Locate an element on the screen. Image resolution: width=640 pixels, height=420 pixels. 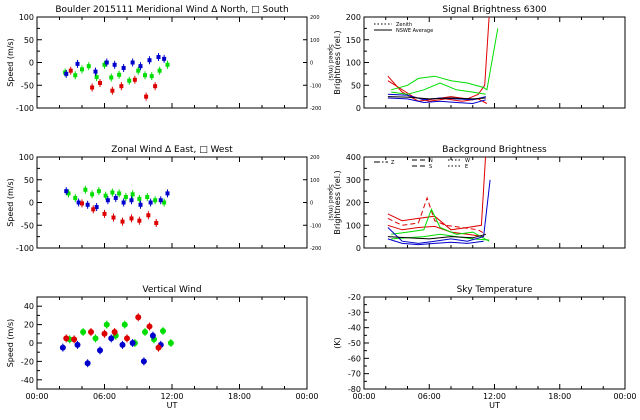
background-title: Background Brightness is located at coordinates (494, 150).